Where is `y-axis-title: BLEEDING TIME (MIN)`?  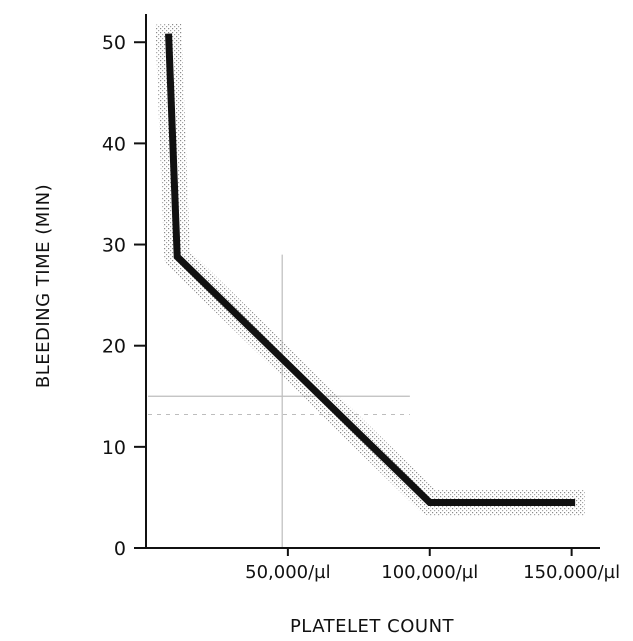 y-axis-title: BLEEDING TIME (MIN) is located at coordinates (43, 286).